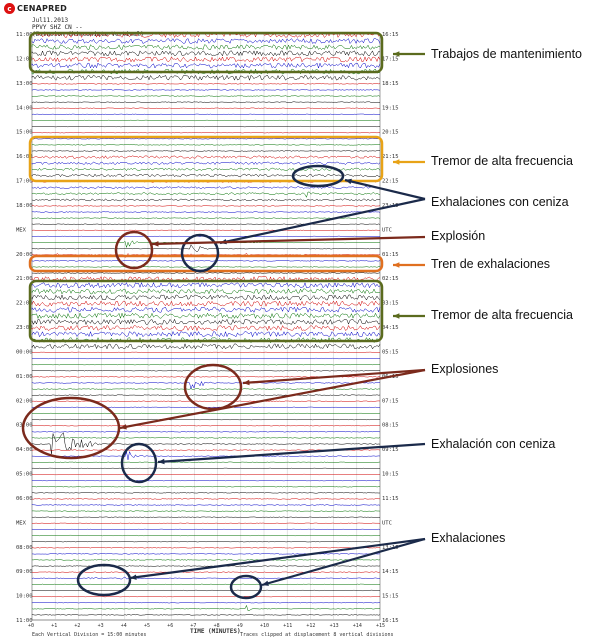 This screenshot has height=639, width=613. Describe the element at coordinates (468, 538) in the screenshot. I see `annotation-label: Exhalaciones` at that location.